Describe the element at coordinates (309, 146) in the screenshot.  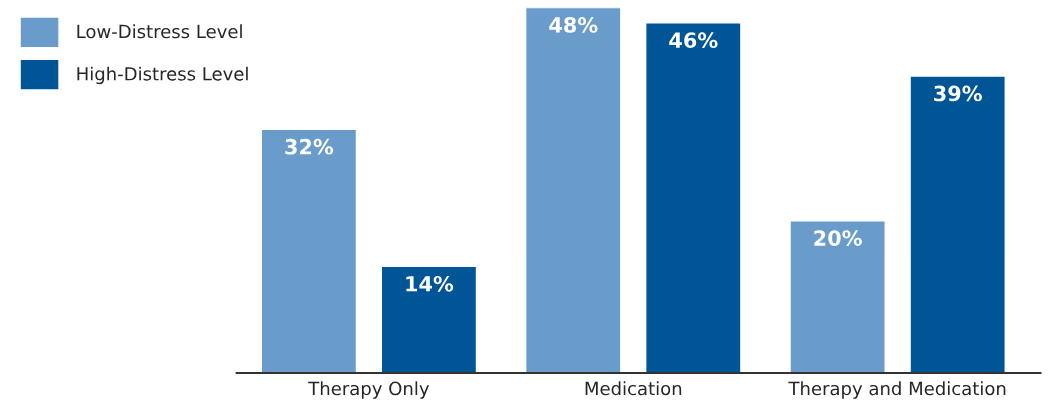
I see `data-label: 32%` at that location.